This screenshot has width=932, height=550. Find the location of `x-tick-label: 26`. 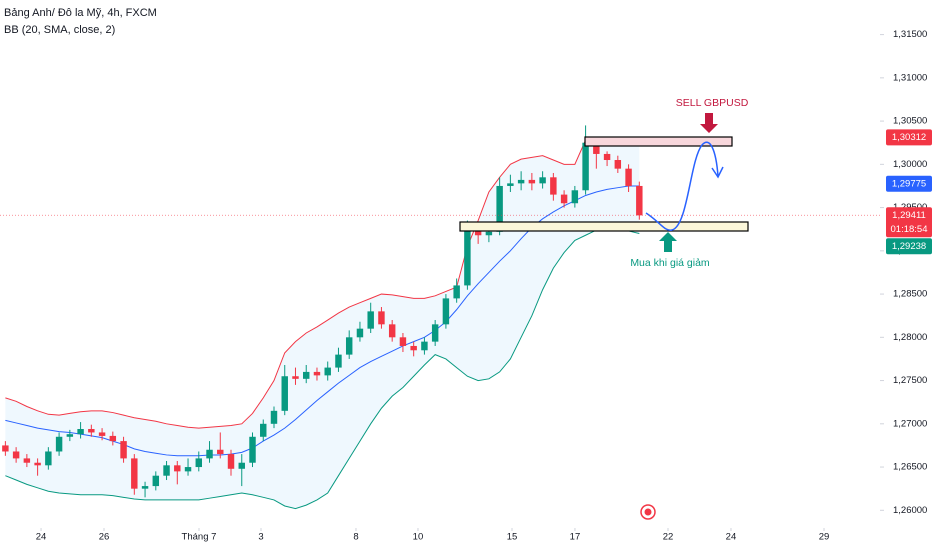

x-tick-label: 26 is located at coordinates (104, 537).